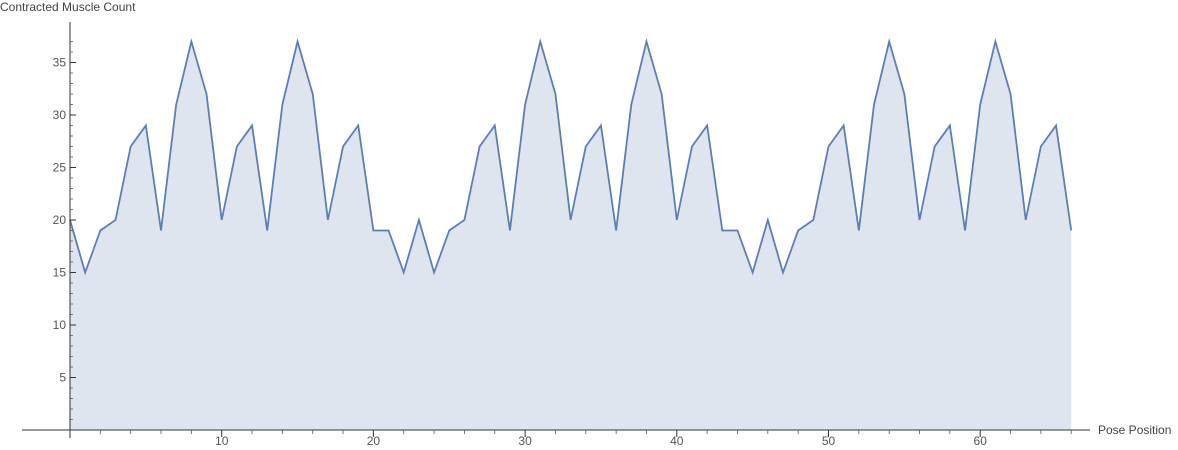  What do you see at coordinates (829, 441) in the screenshot?
I see `x-tick-label: 50` at bounding box center [829, 441].